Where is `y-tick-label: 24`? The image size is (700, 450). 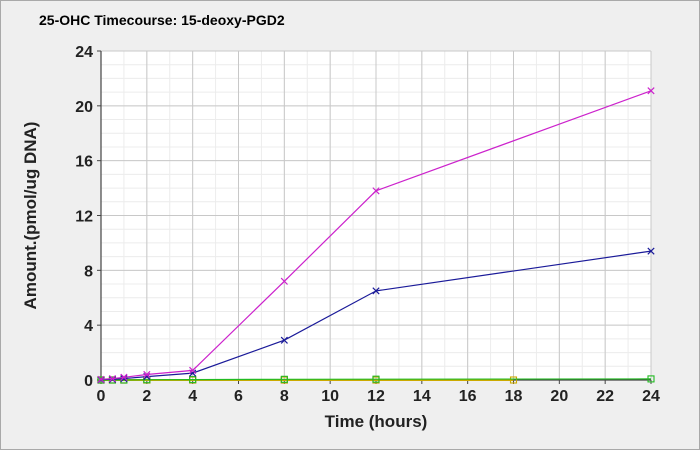 y-tick-label: 24 is located at coordinates (84, 52).